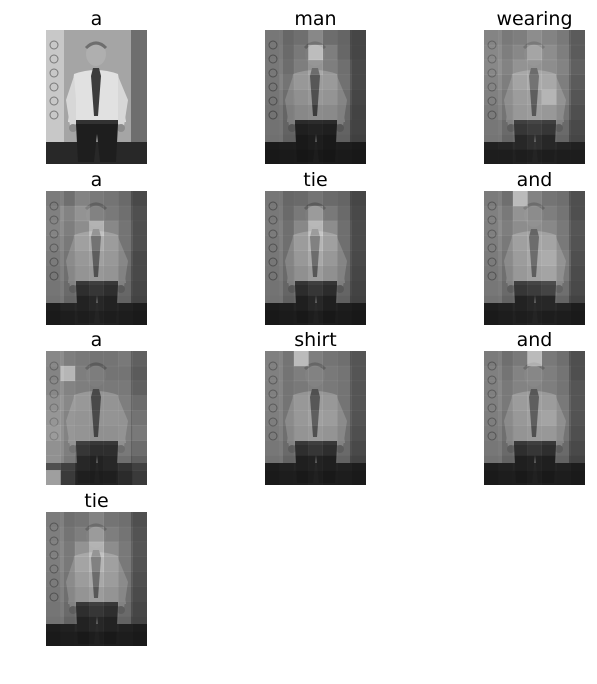 This screenshot has width=597, height=684. Describe the element at coordinates (534, 418) in the screenshot. I see `attention-overlay` at that location.